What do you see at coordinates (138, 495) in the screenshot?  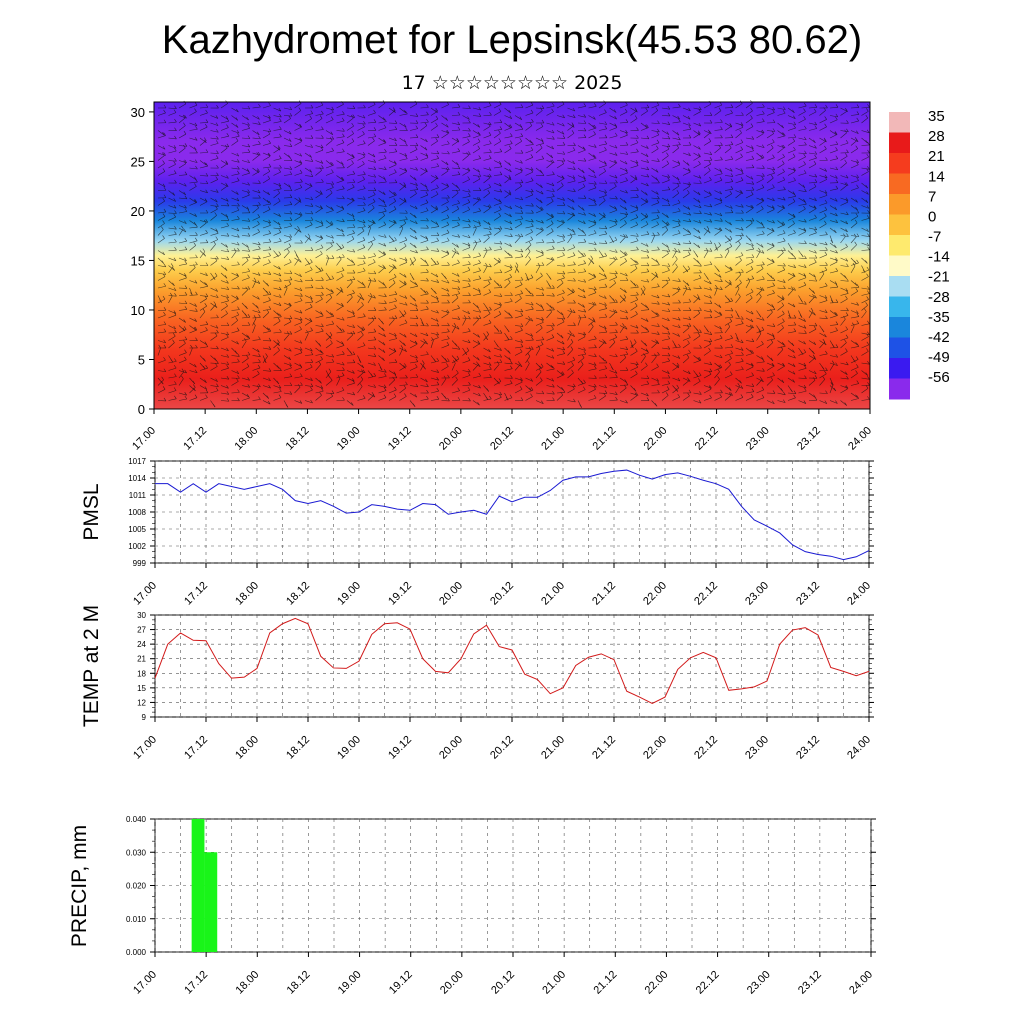 I see `y-tick-label: 1011` at bounding box center [138, 495].